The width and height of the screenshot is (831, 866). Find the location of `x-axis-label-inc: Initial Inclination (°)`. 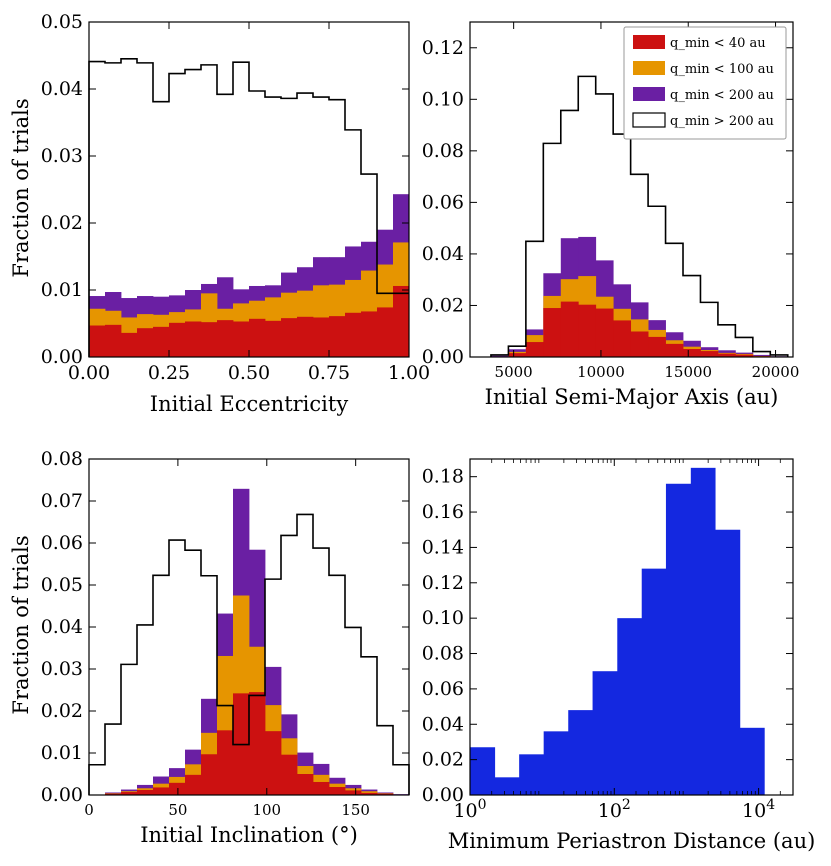

x-axis-label-inc: Initial Inclination (°) is located at coordinates (249, 835).